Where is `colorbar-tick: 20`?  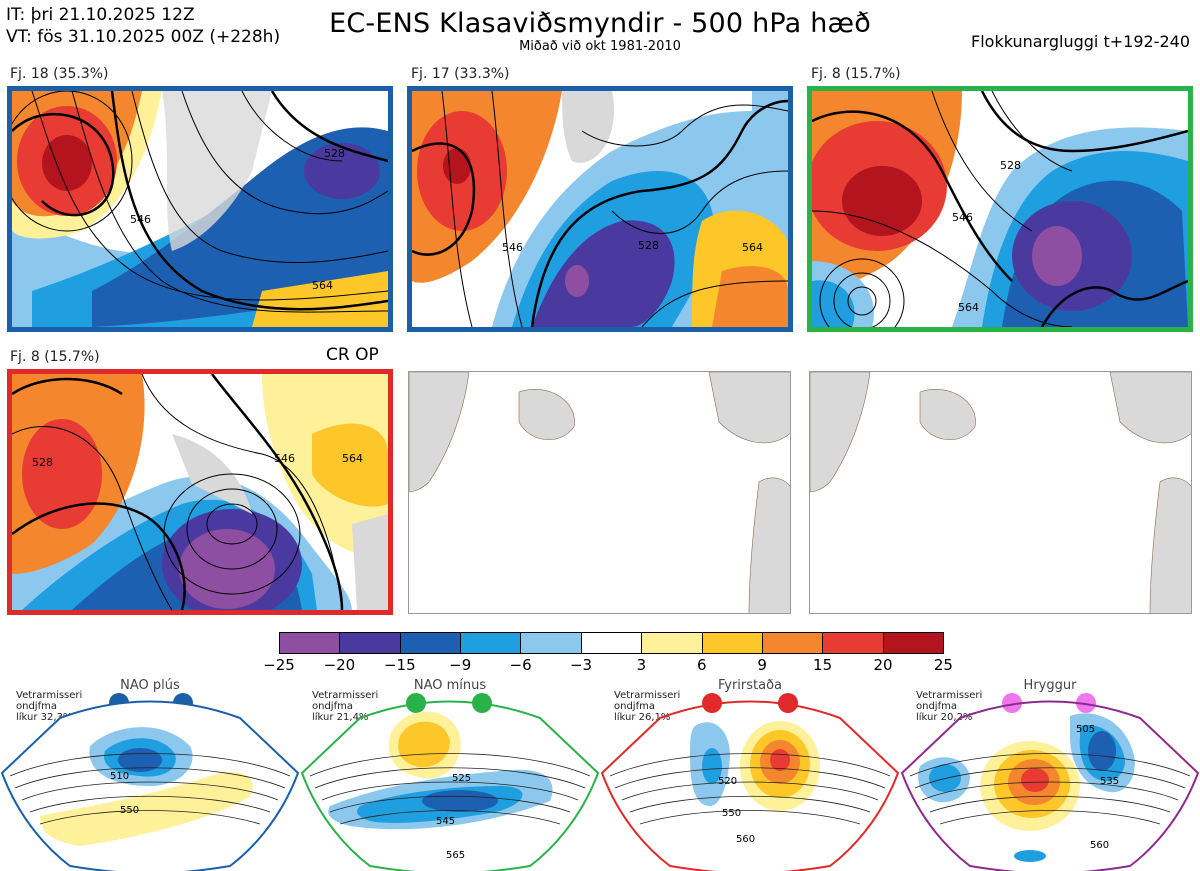 colorbar-tick: 20 is located at coordinates (883, 665).